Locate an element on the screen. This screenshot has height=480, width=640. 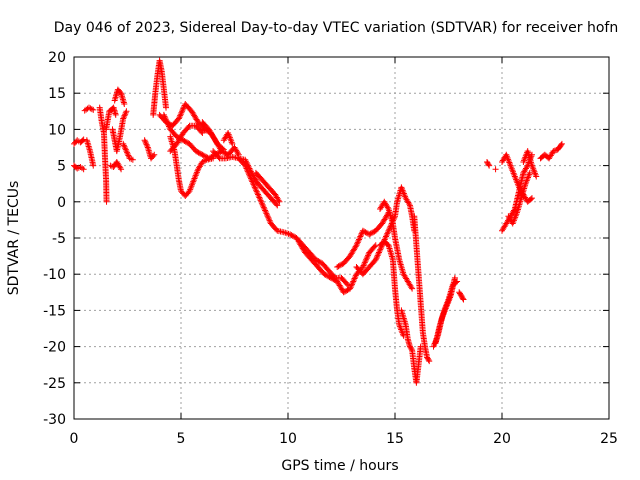
y-tick-label: 10 is located at coordinates (57, 130).